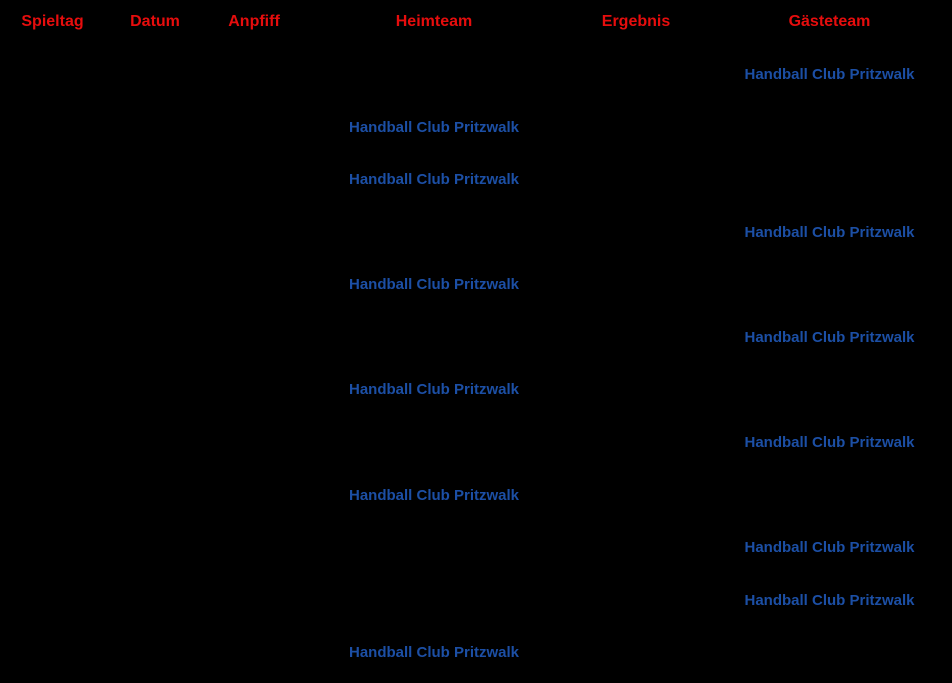 The width and height of the screenshot is (952, 683). I want to click on column-header-datum: Datum, so click(155, 22).